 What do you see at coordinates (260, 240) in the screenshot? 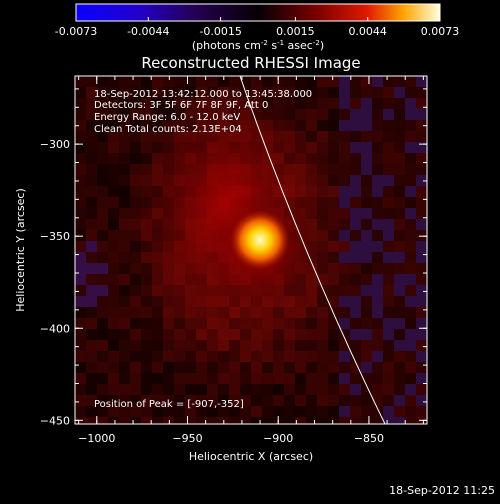
I see `flare-peak` at bounding box center [260, 240].